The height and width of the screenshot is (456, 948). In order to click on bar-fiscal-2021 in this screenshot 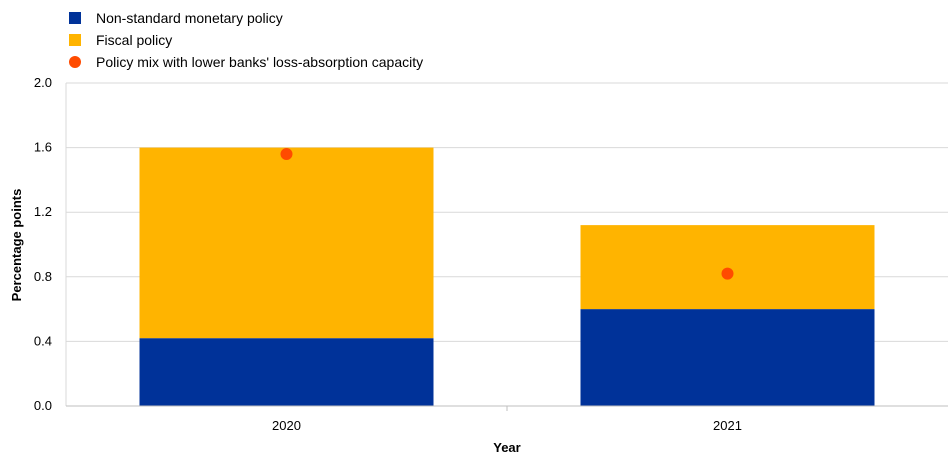, I will do `click(727, 267)`.